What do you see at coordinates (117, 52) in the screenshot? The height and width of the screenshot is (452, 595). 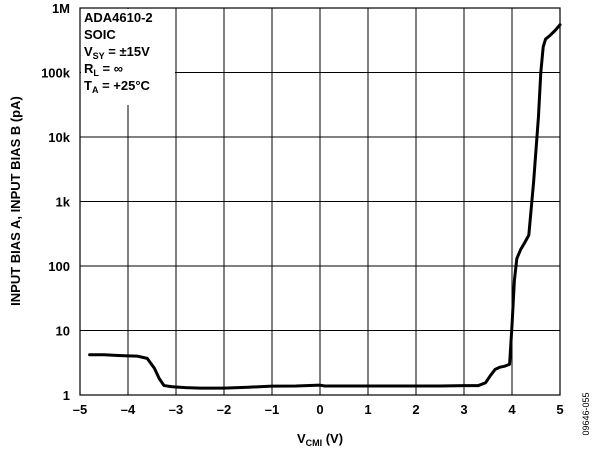 I see `legend-line: VSY = ±15V` at bounding box center [117, 52].